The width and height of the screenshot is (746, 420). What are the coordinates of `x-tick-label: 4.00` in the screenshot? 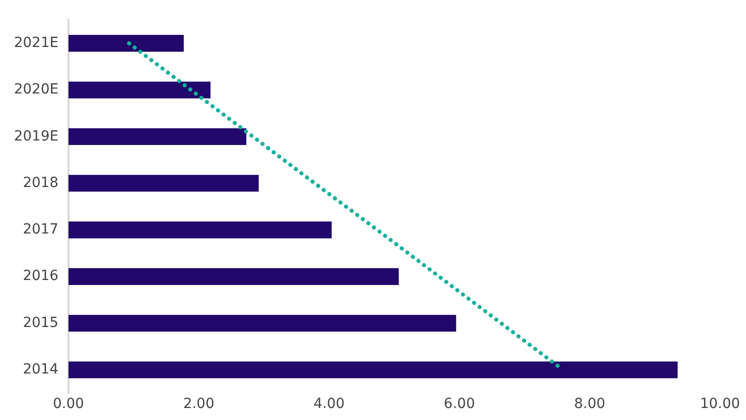 It's located at (329, 404).